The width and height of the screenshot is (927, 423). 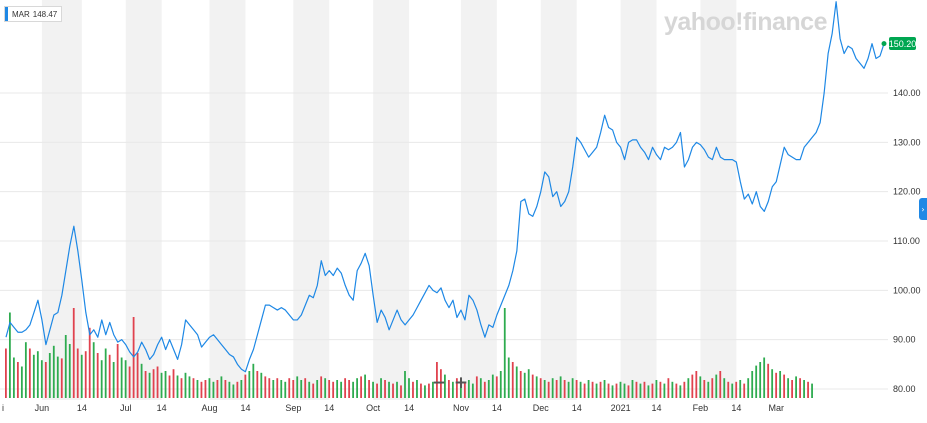 What do you see at coordinates (21, 14) in the screenshot?
I see `legend-symbol: MAR` at bounding box center [21, 14].